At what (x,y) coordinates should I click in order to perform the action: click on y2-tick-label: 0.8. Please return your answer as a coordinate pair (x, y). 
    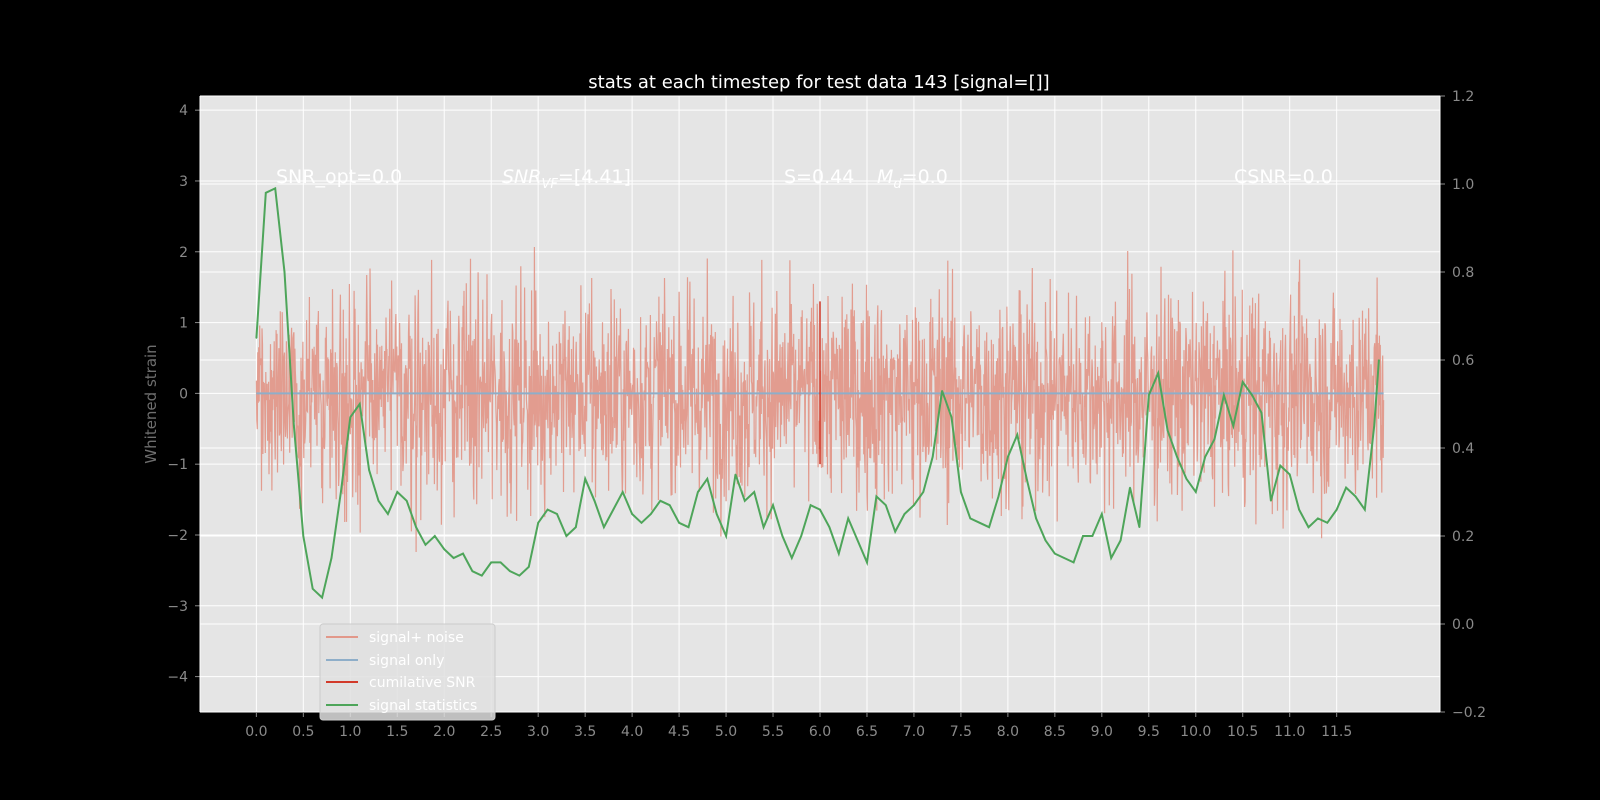
    Looking at the image, I should click on (1463, 273).